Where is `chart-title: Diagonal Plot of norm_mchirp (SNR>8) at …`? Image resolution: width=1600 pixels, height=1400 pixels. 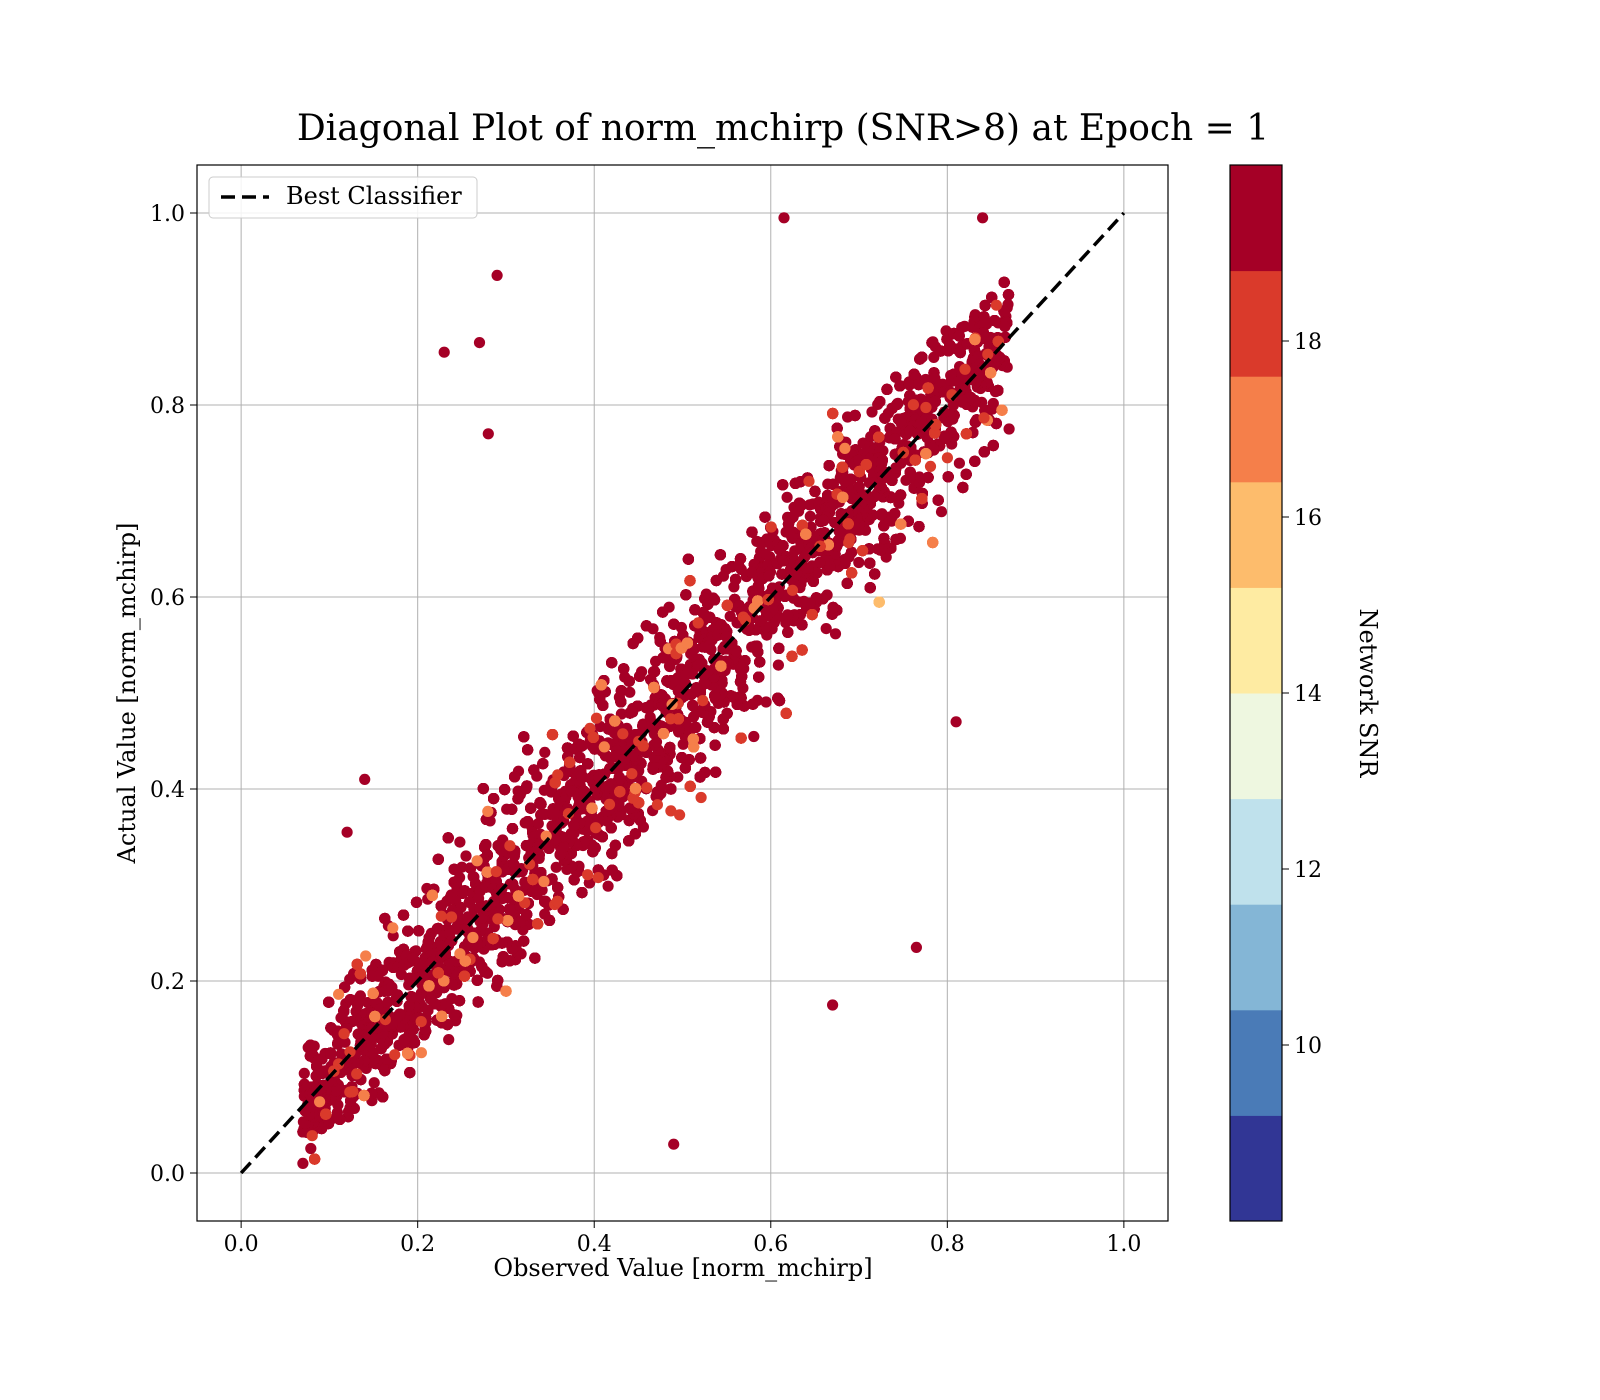 chart-title: Diagonal Plot of norm_mchirp (SNR>8) at … is located at coordinates (783, 128).